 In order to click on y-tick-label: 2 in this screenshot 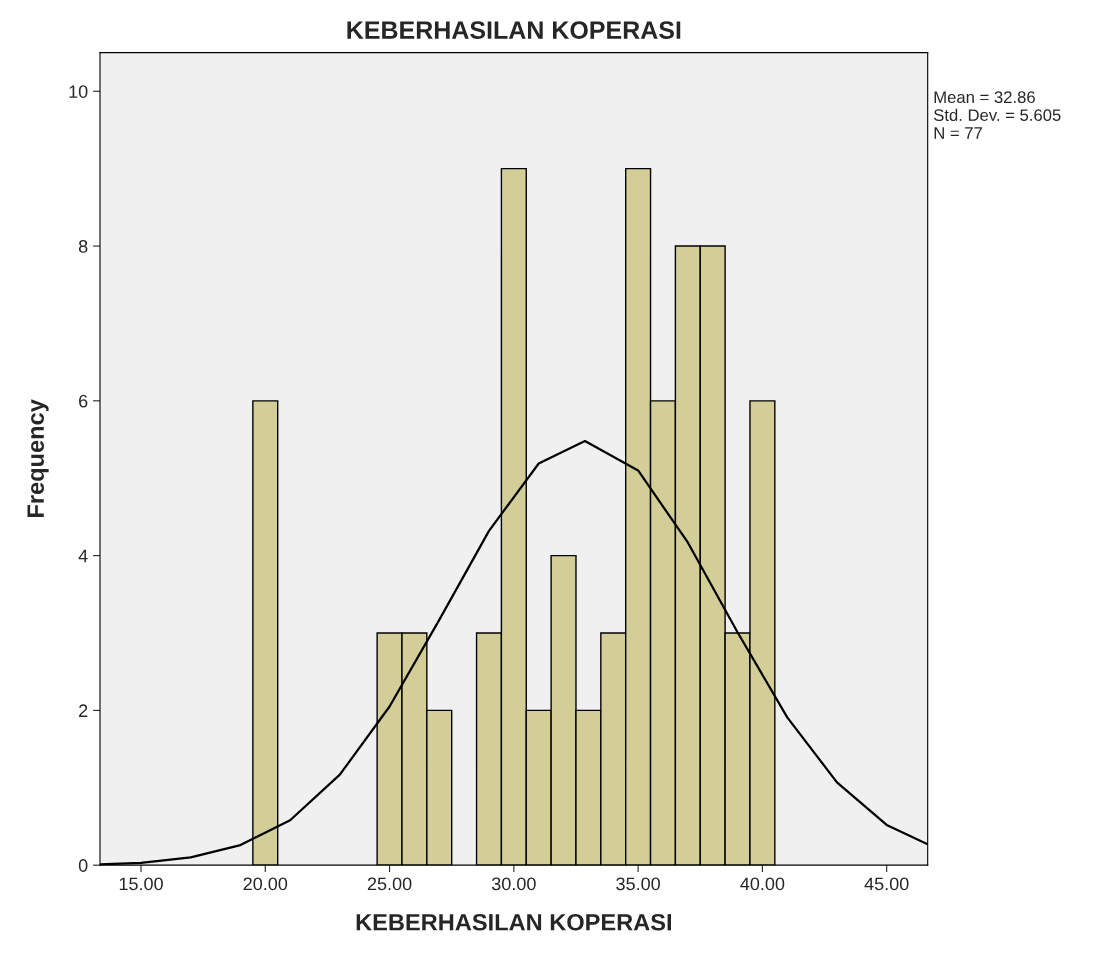, I will do `click(83, 710)`.